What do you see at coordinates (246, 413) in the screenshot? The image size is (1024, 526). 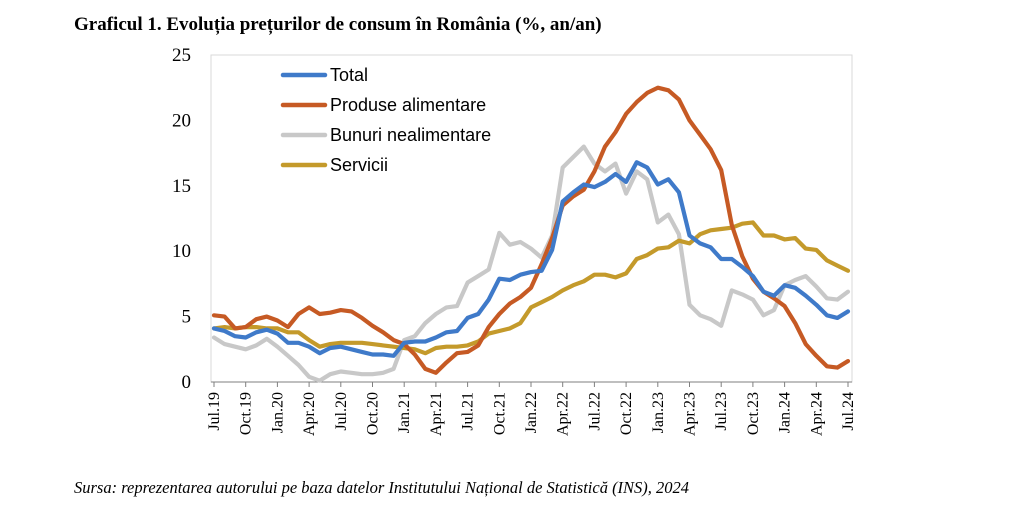 I see `x-tick-label: Oct.19` at bounding box center [246, 413].